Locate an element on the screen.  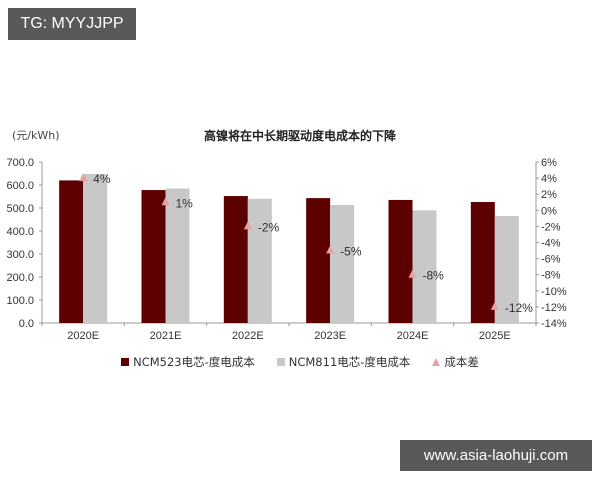
legend-swatch-dark-red is located at coordinates (125, 362).